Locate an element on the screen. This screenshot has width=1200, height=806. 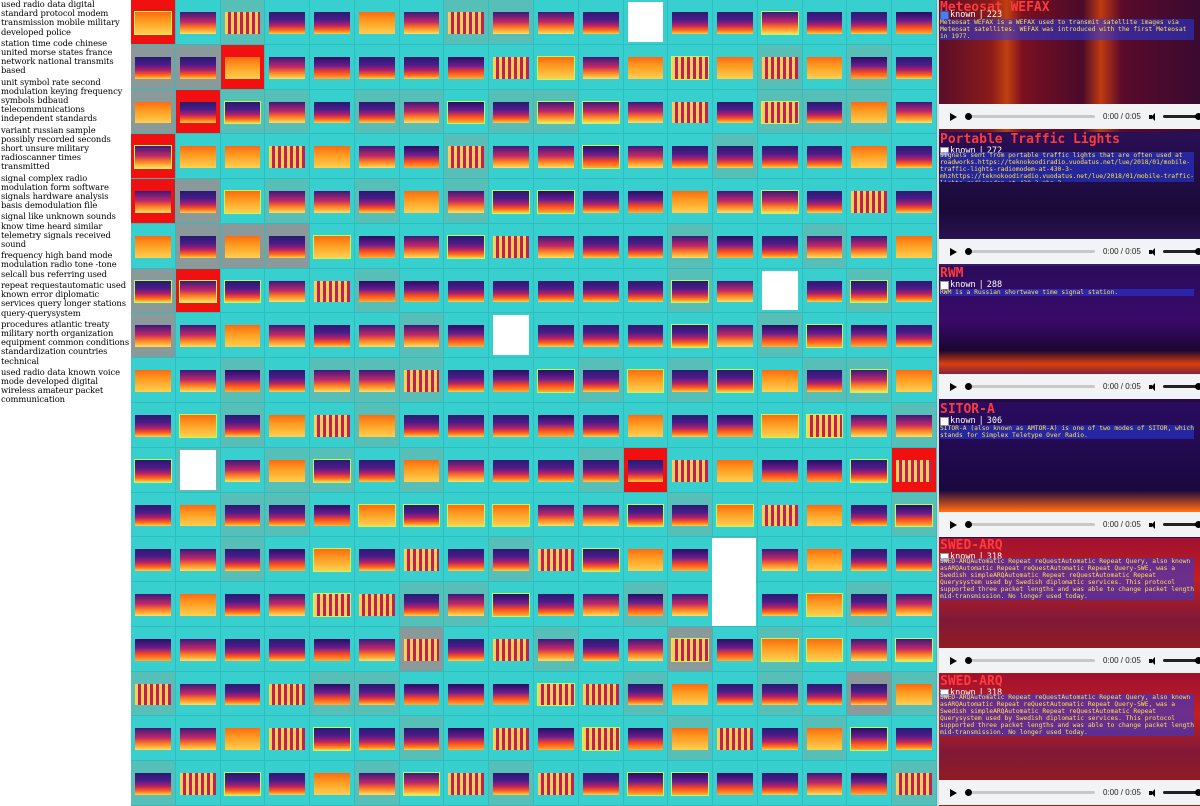
seek-slider is located at coordinates (1030, 524).